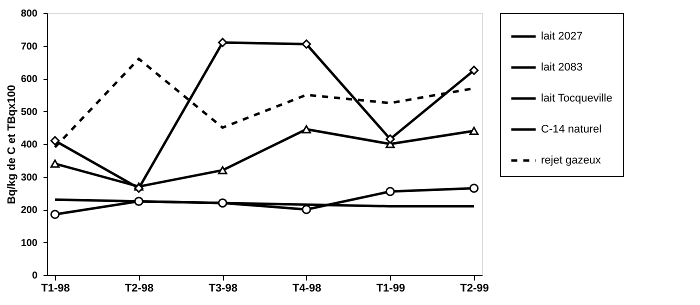  I want to click on legend-label: lait 2083, so click(562, 68).